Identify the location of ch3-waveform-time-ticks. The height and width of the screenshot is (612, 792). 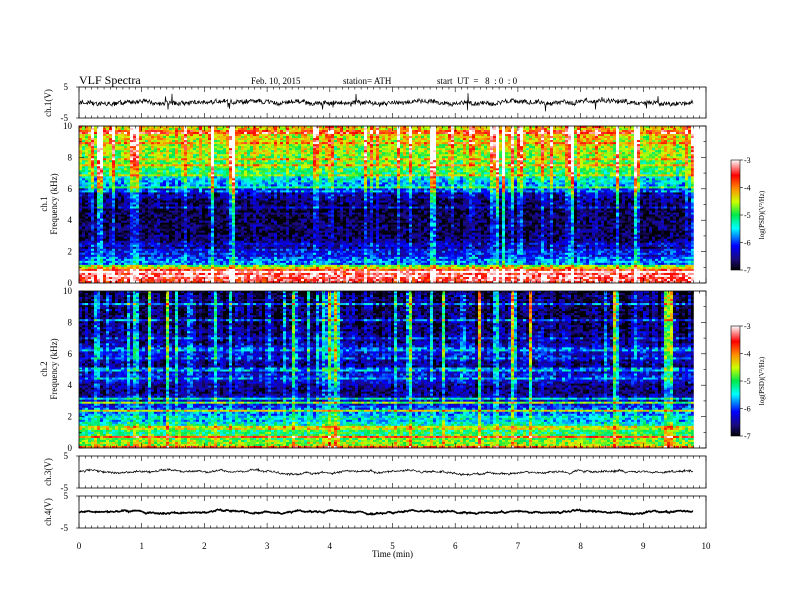
(392, 472).